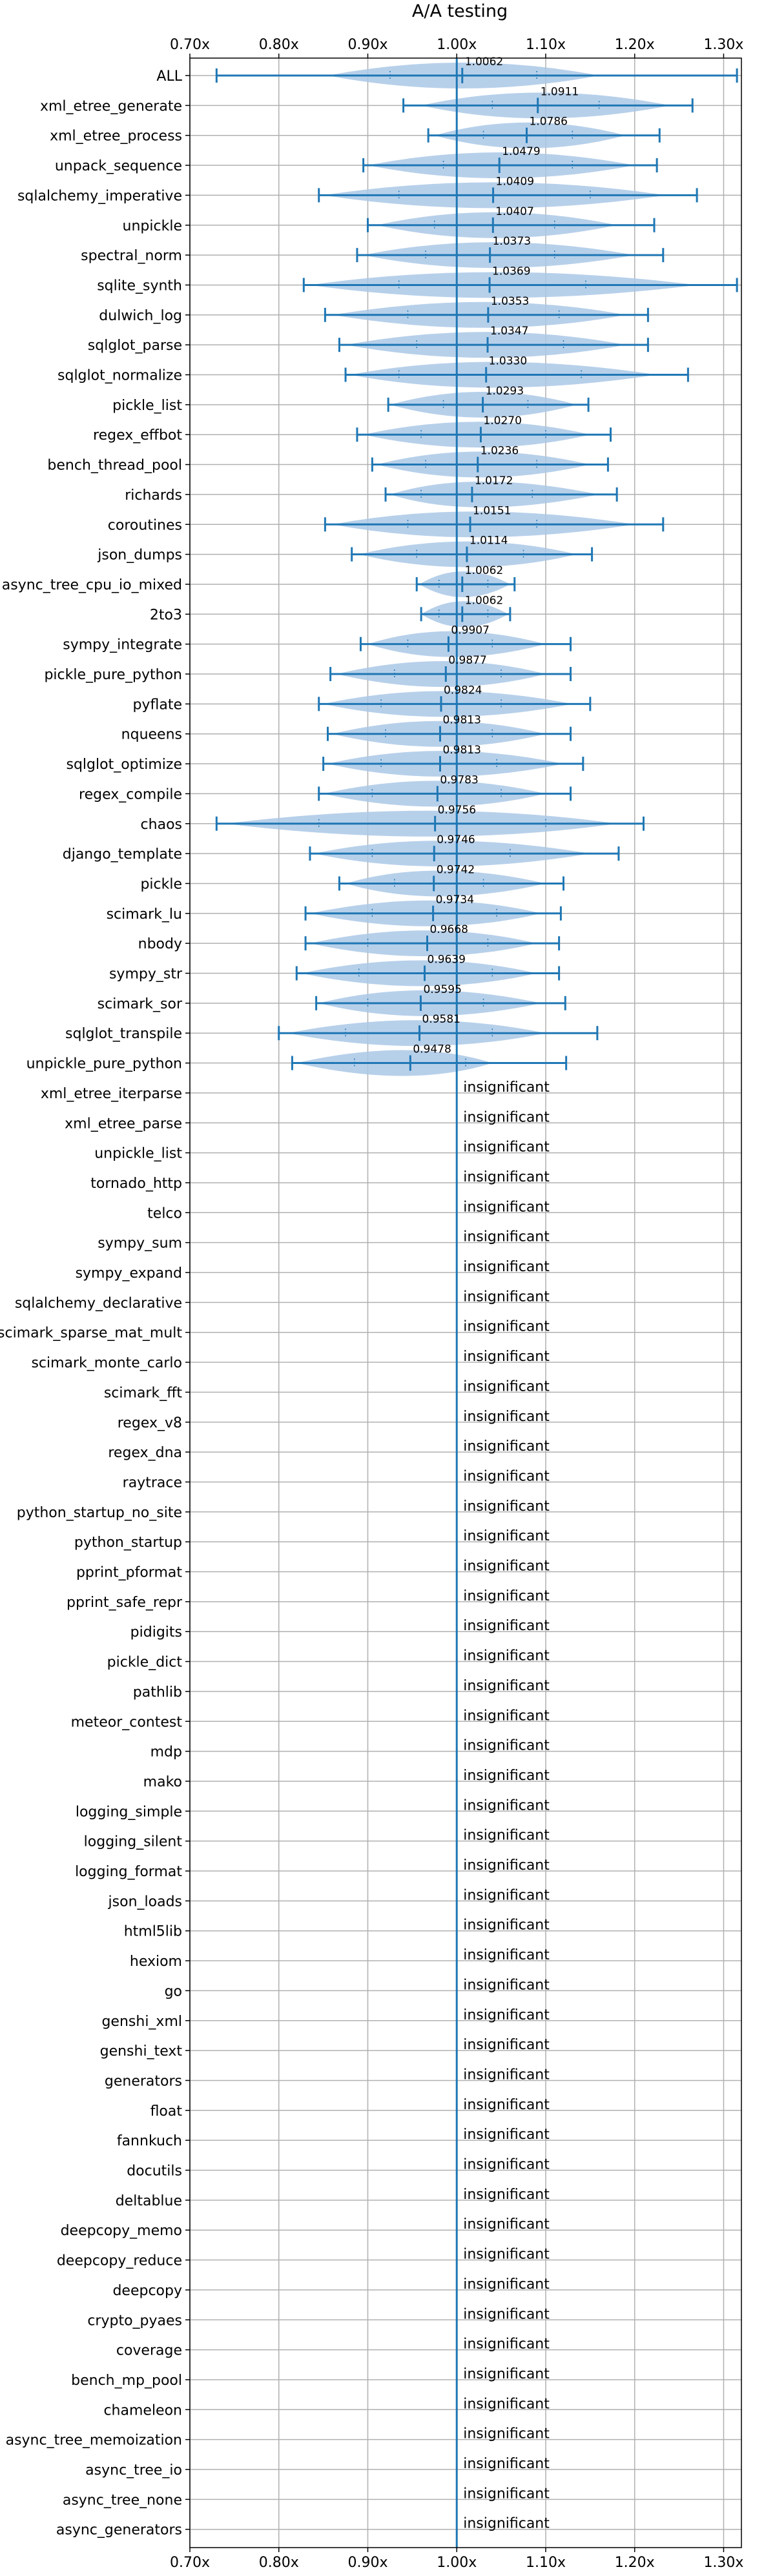  What do you see at coordinates (461, 750) in the screenshot?
I see `value-label: 0.9813` at bounding box center [461, 750].